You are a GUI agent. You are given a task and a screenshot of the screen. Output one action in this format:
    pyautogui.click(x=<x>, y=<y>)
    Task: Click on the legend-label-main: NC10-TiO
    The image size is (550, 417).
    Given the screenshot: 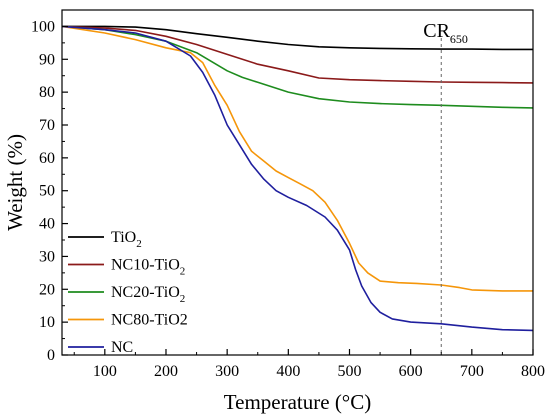 What is the action you would take?
    pyautogui.click(x=145, y=265)
    